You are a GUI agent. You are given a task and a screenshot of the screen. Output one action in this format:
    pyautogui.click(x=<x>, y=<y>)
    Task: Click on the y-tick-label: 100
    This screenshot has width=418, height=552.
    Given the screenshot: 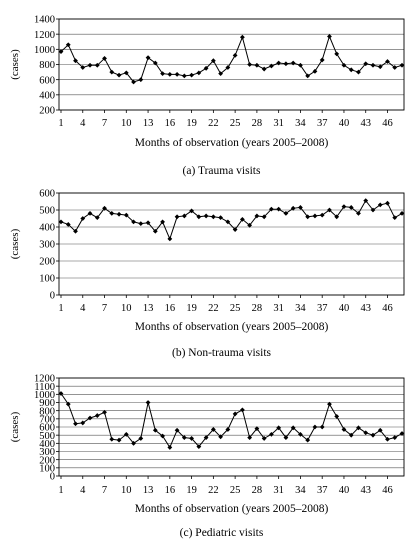 What is the action you would take?
    pyautogui.click(x=47, y=468)
    